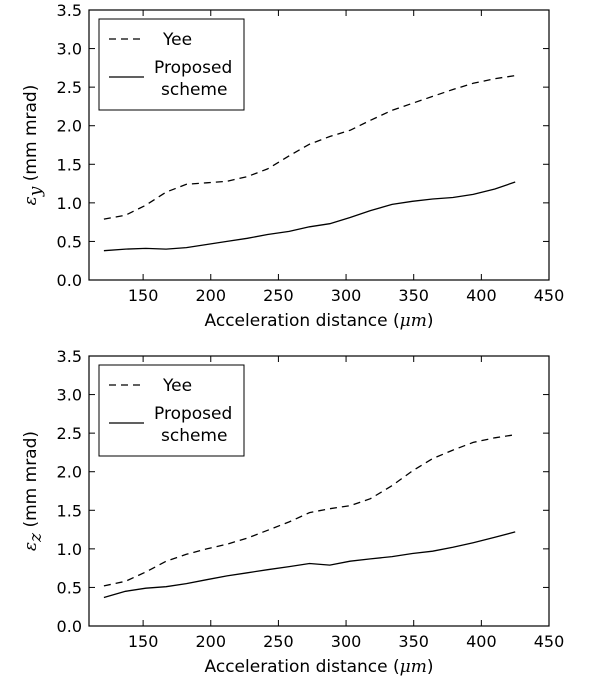 The width and height of the screenshot is (589, 679). Describe the element at coordinates (33, 491) in the screenshot. I see `y-axis-label: εz (mm mrad)` at that location.